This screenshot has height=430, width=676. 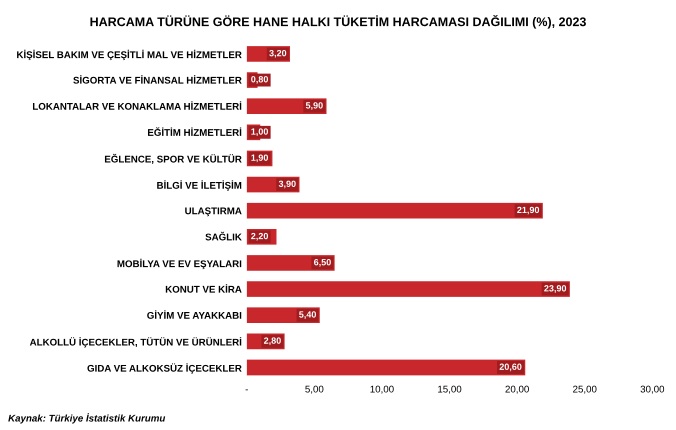 I want to click on data-label: 3,20, so click(x=277, y=54).